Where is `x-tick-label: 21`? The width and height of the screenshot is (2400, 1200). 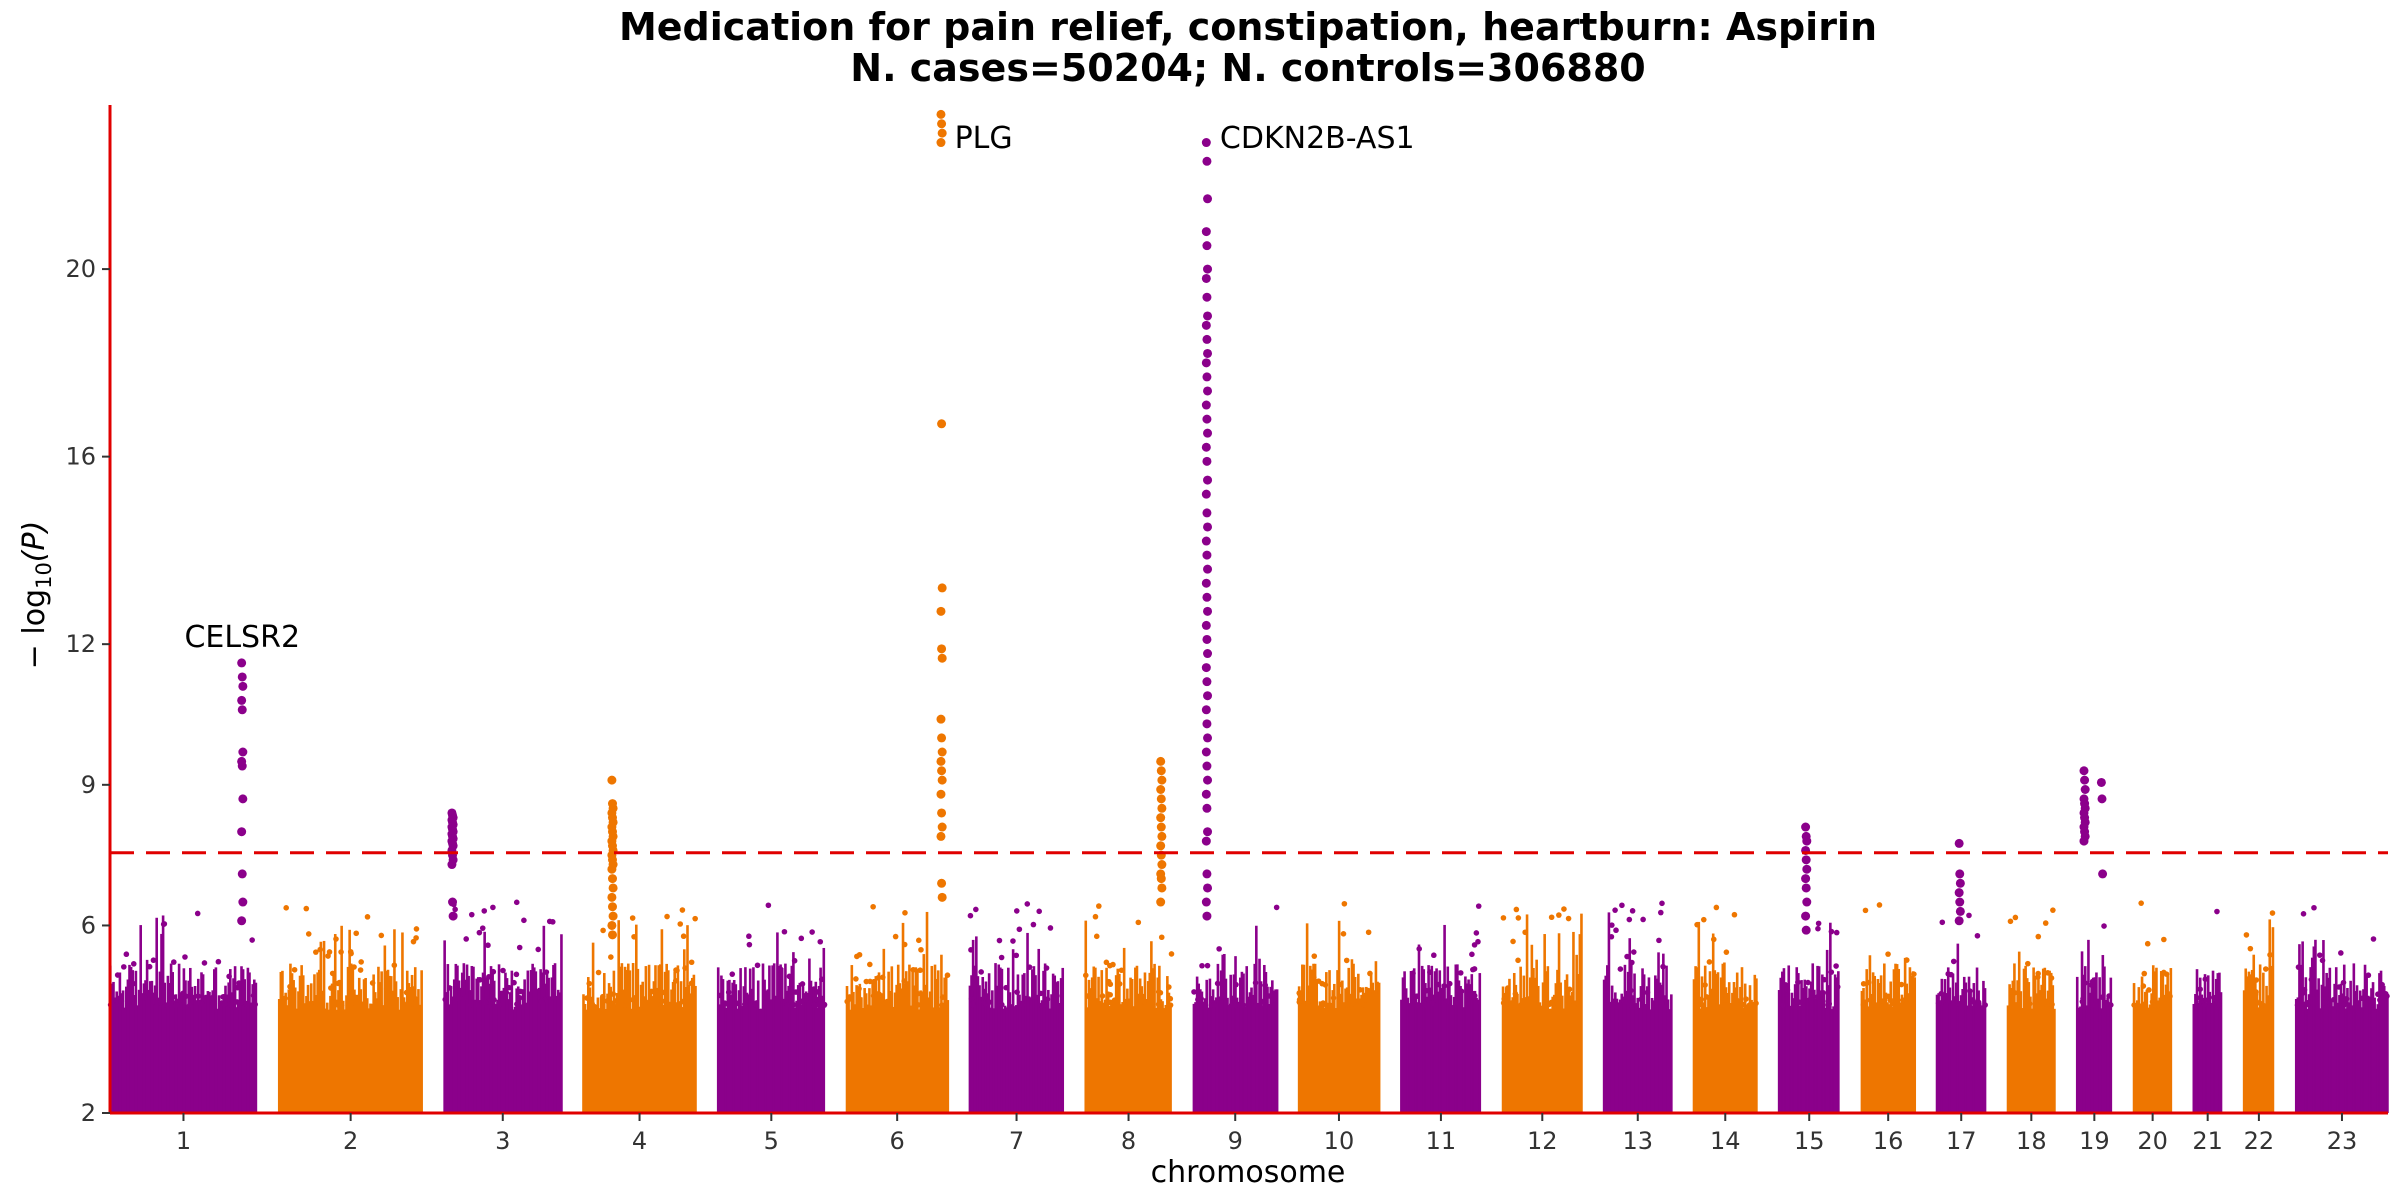 x-tick-label: 21 is located at coordinates (2207, 1141).